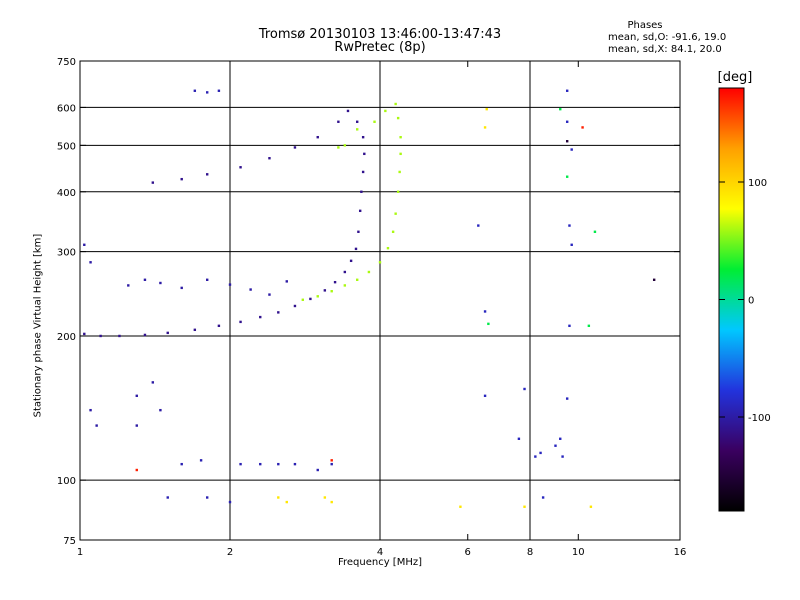  Describe the element at coordinates (759, 418) in the screenshot. I see `colorbar-tick-label: -100` at that location.